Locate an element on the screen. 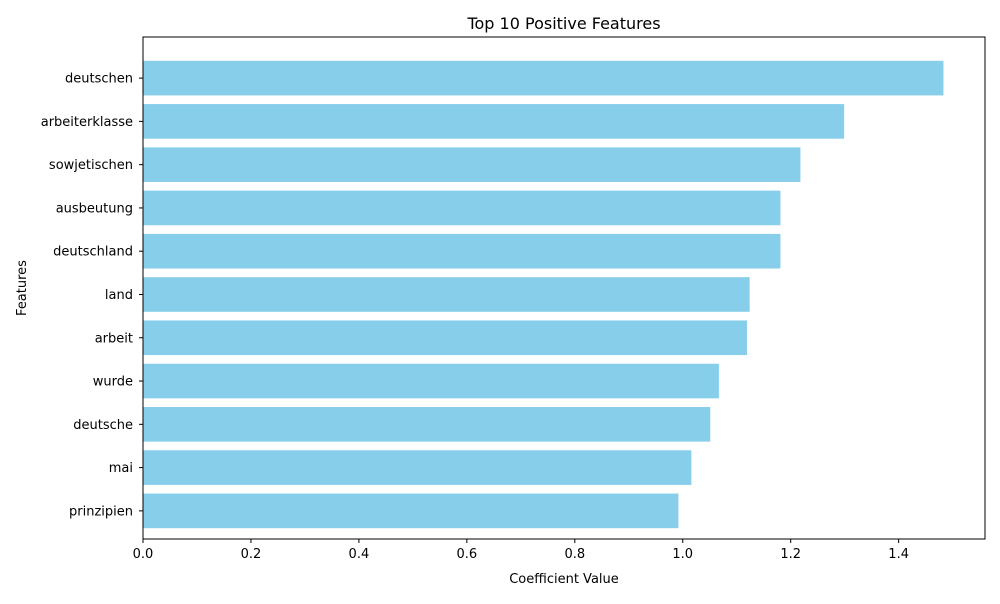  bar-land is located at coordinates (446, 294).